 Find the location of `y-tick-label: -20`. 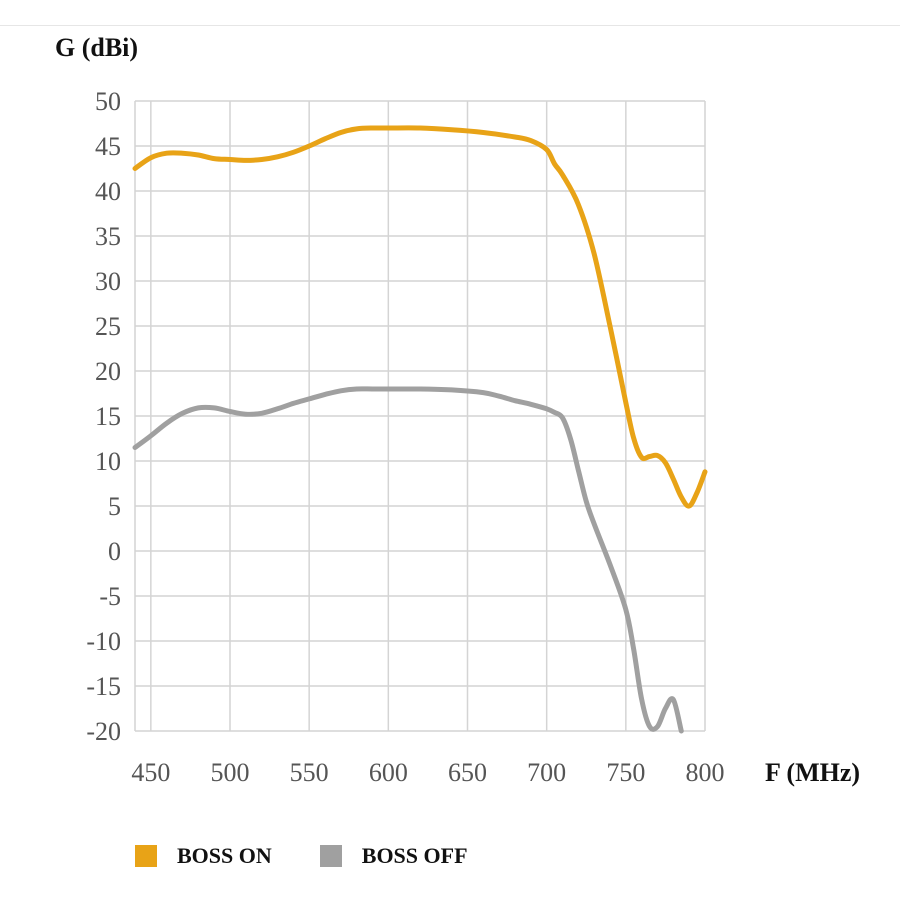

y-tick-label: -20 is located at coordinates (103, 731).